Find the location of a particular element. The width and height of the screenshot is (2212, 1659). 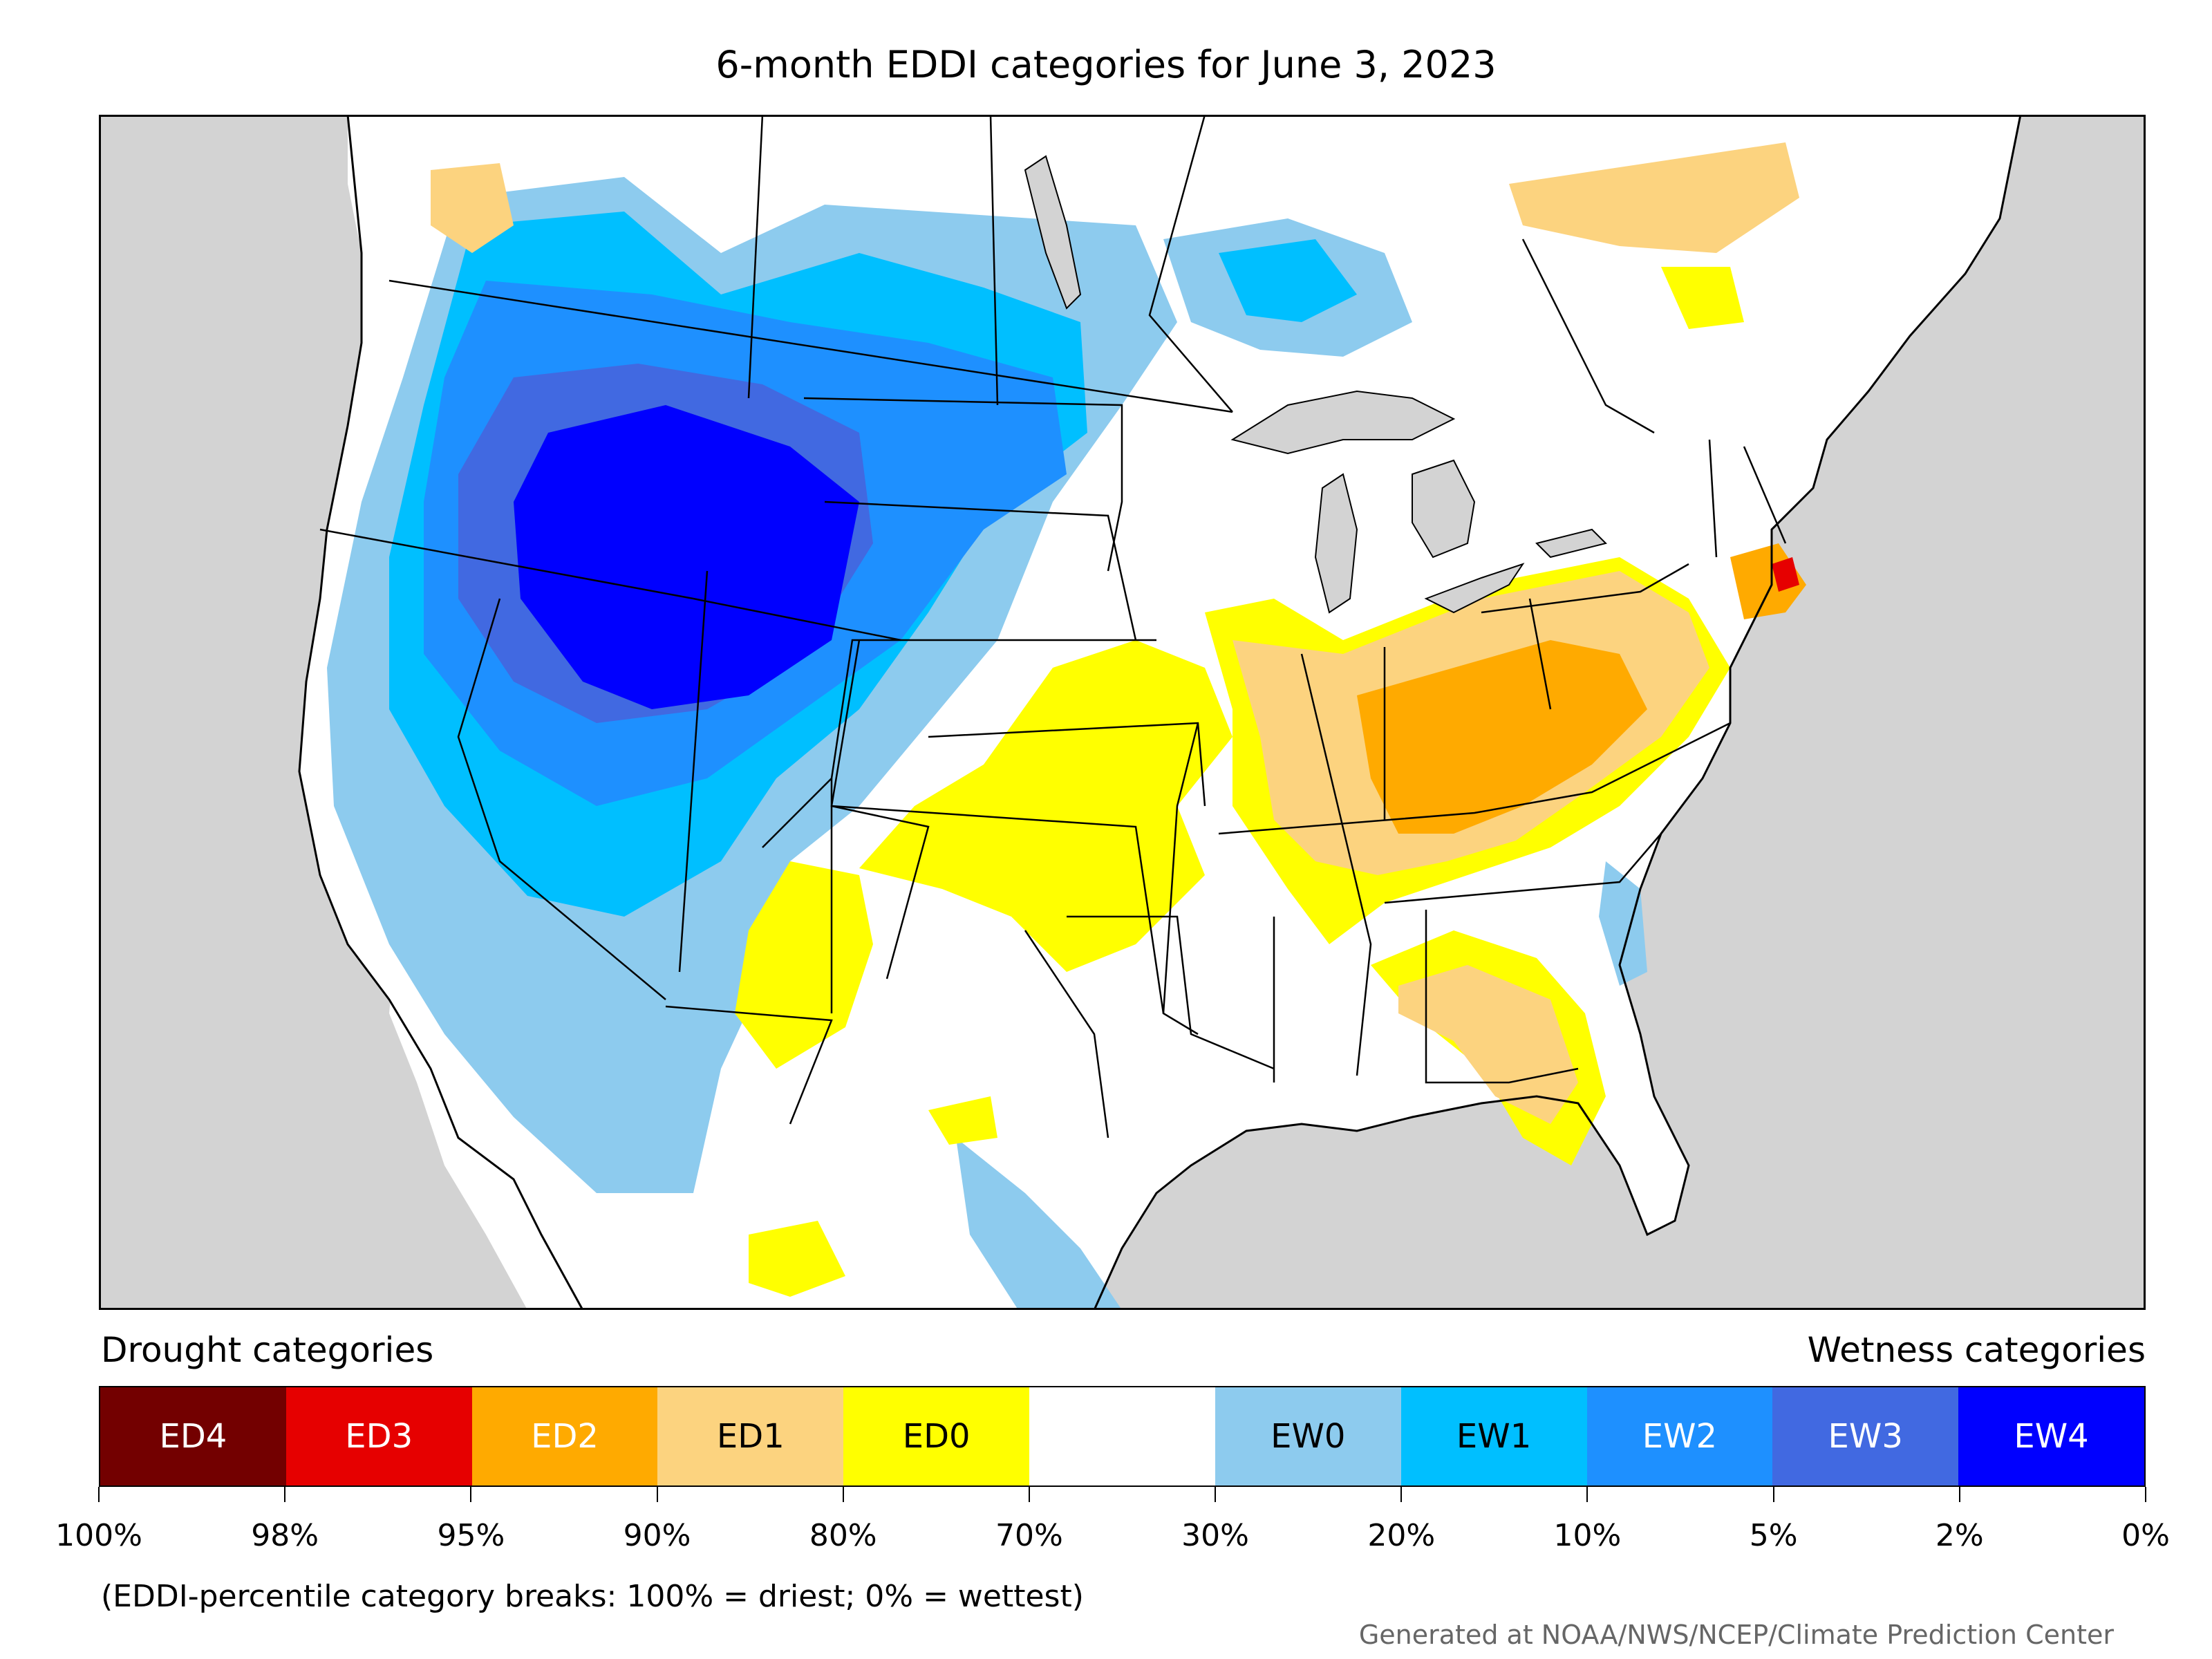

legend-category-ew0: EW0 is located at coordinates (1308, 1436).